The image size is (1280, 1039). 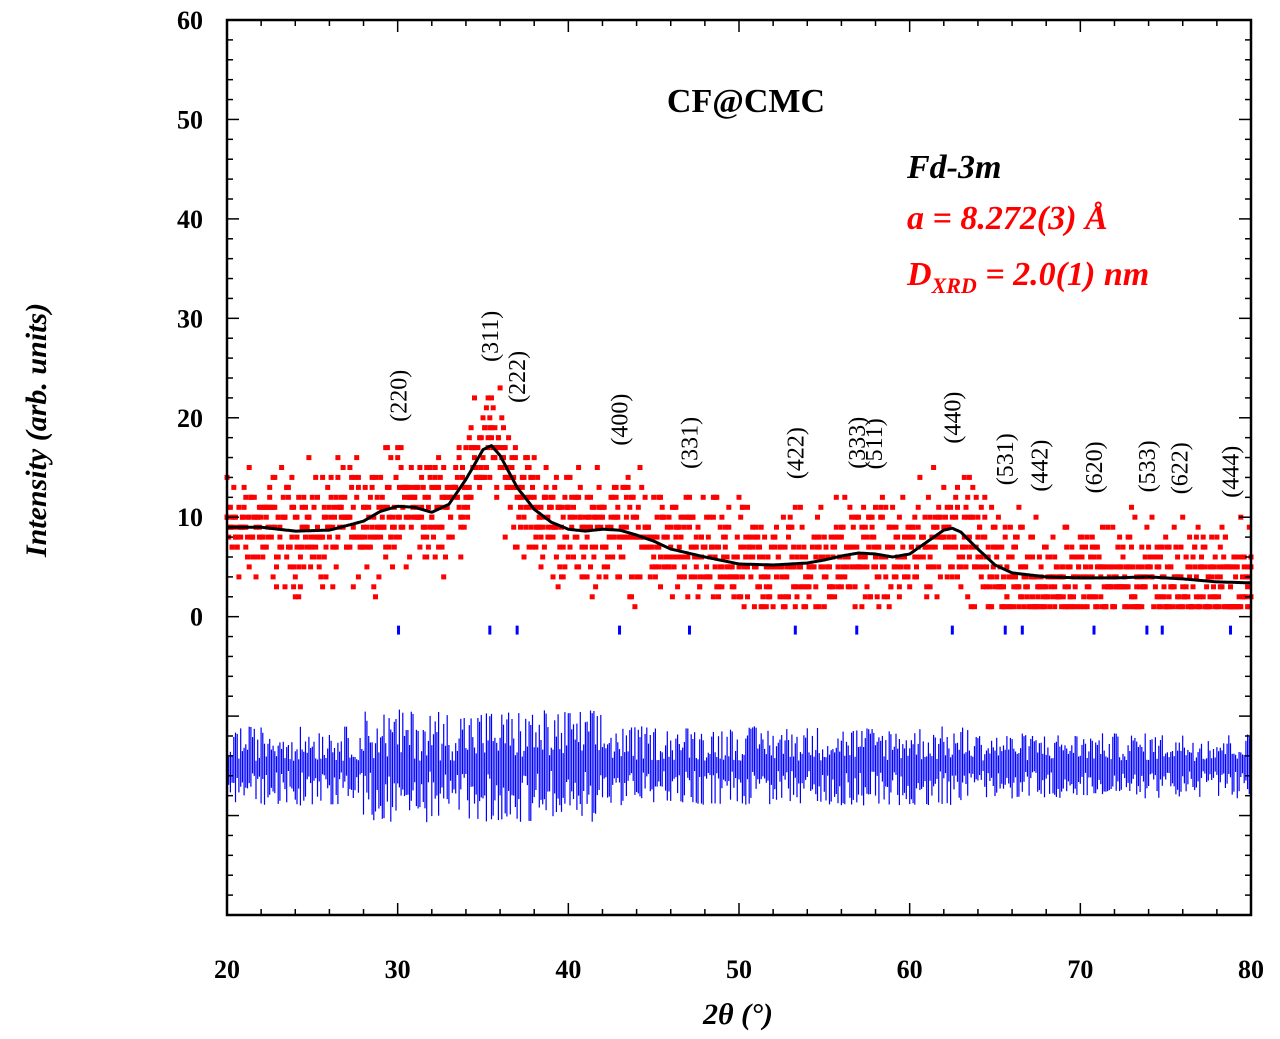 What do you see at coordinates (196, 617) in the screenshot?
I see `y-tick-label: 0` at bounding box center [196, 617].